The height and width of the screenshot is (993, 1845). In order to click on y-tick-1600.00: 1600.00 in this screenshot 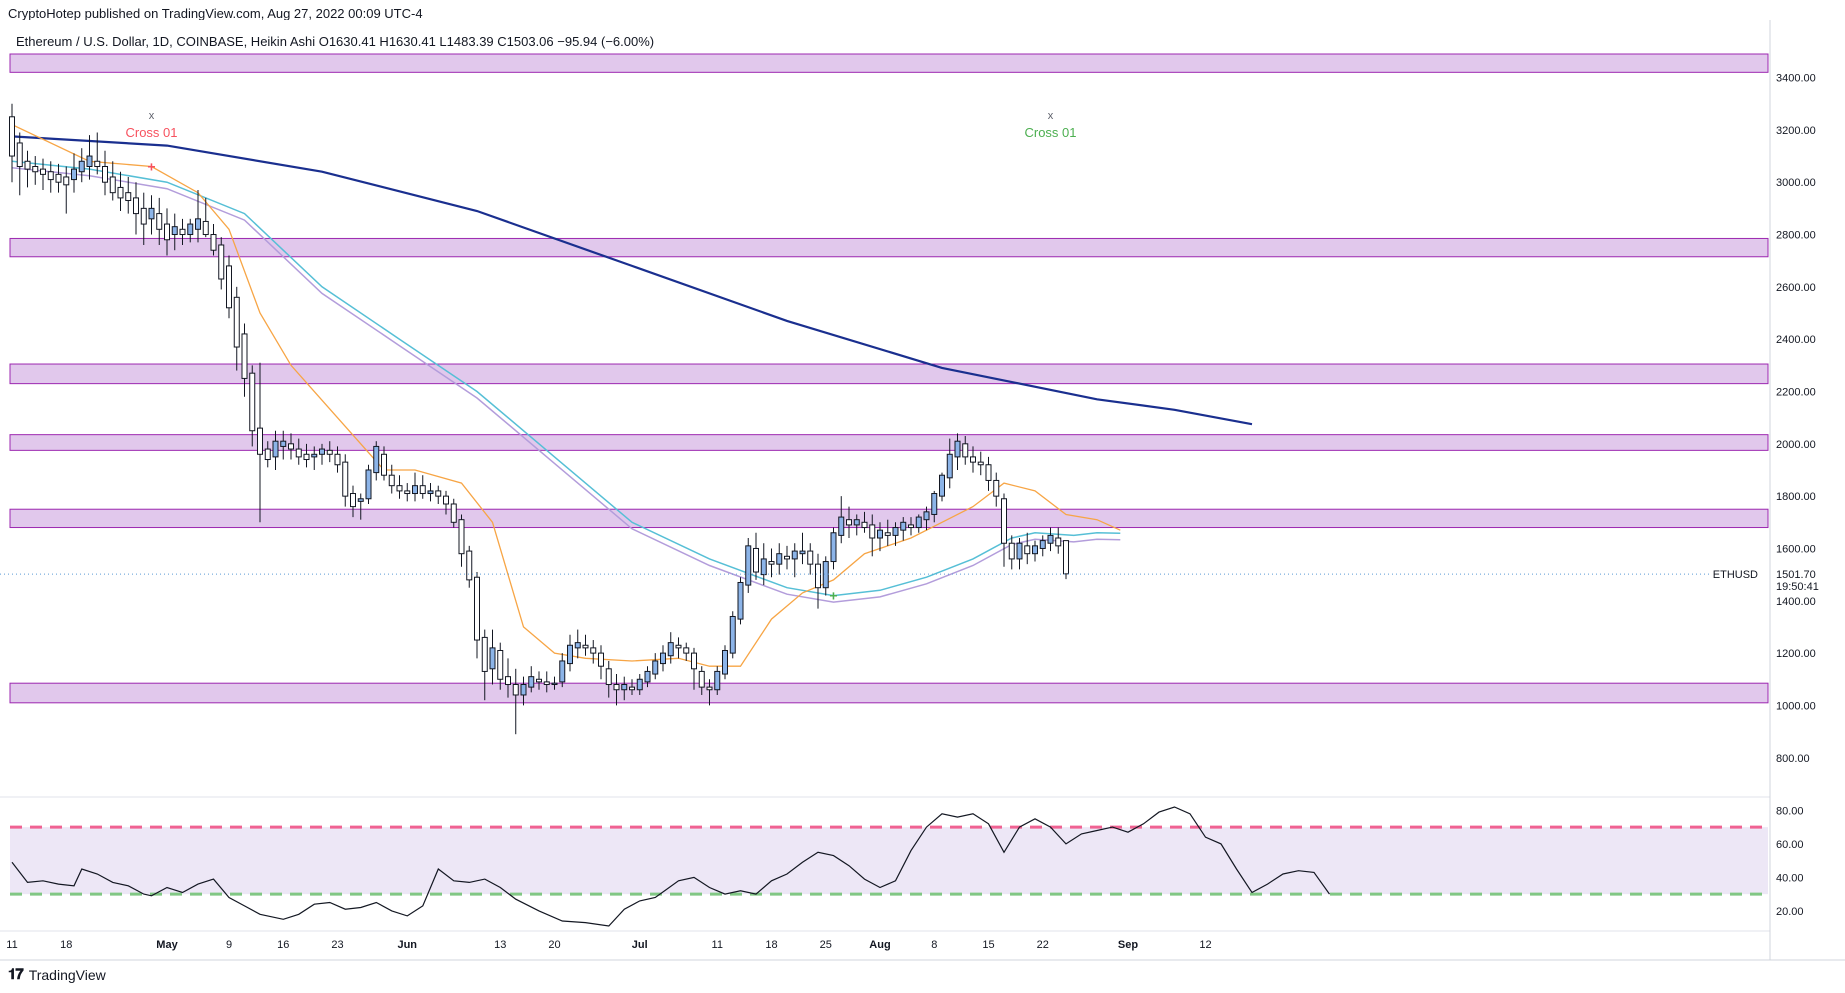, I will do `click(1796, 549)`.